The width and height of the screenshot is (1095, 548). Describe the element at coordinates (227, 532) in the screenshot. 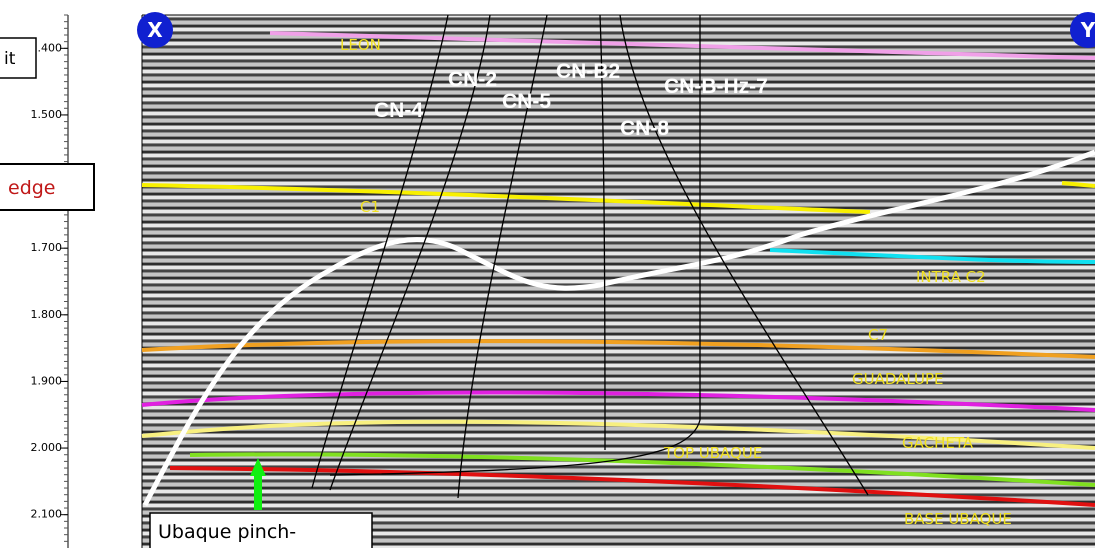

I see `callout-text: Ubaque pinch-` at that location.